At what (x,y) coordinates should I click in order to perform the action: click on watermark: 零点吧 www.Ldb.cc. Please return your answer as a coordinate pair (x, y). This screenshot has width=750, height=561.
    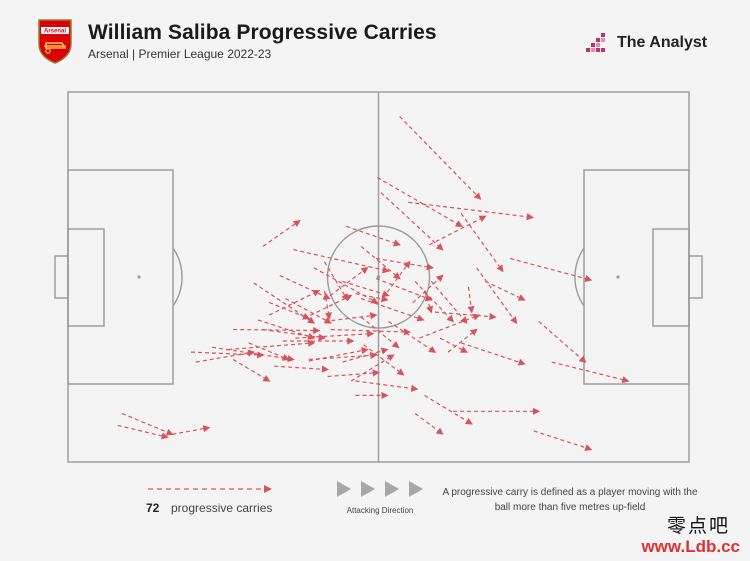
    Looking at the image, I should click on (688, 535).